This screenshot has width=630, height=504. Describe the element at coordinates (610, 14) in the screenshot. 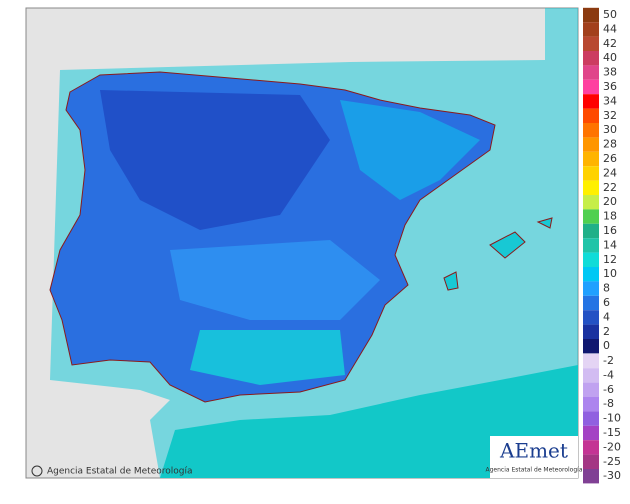

I see `legend-label: 50` at that location.